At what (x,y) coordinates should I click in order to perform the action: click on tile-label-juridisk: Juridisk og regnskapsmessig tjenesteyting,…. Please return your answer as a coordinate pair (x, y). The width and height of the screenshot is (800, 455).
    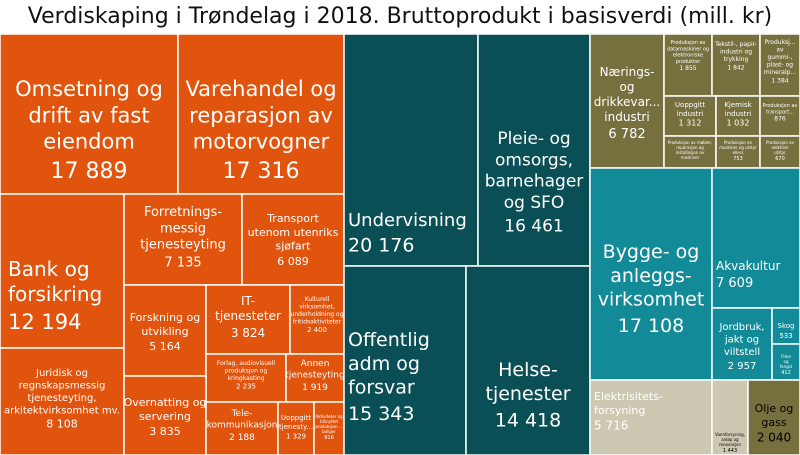
    Looking at the image, I should click on (62, 392).